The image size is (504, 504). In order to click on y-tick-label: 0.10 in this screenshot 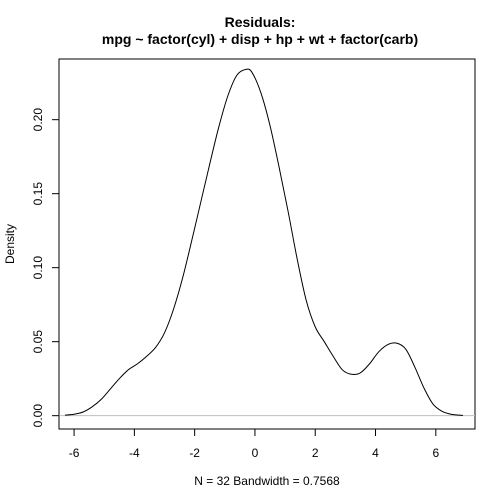, I will do `click(38, 268)`.